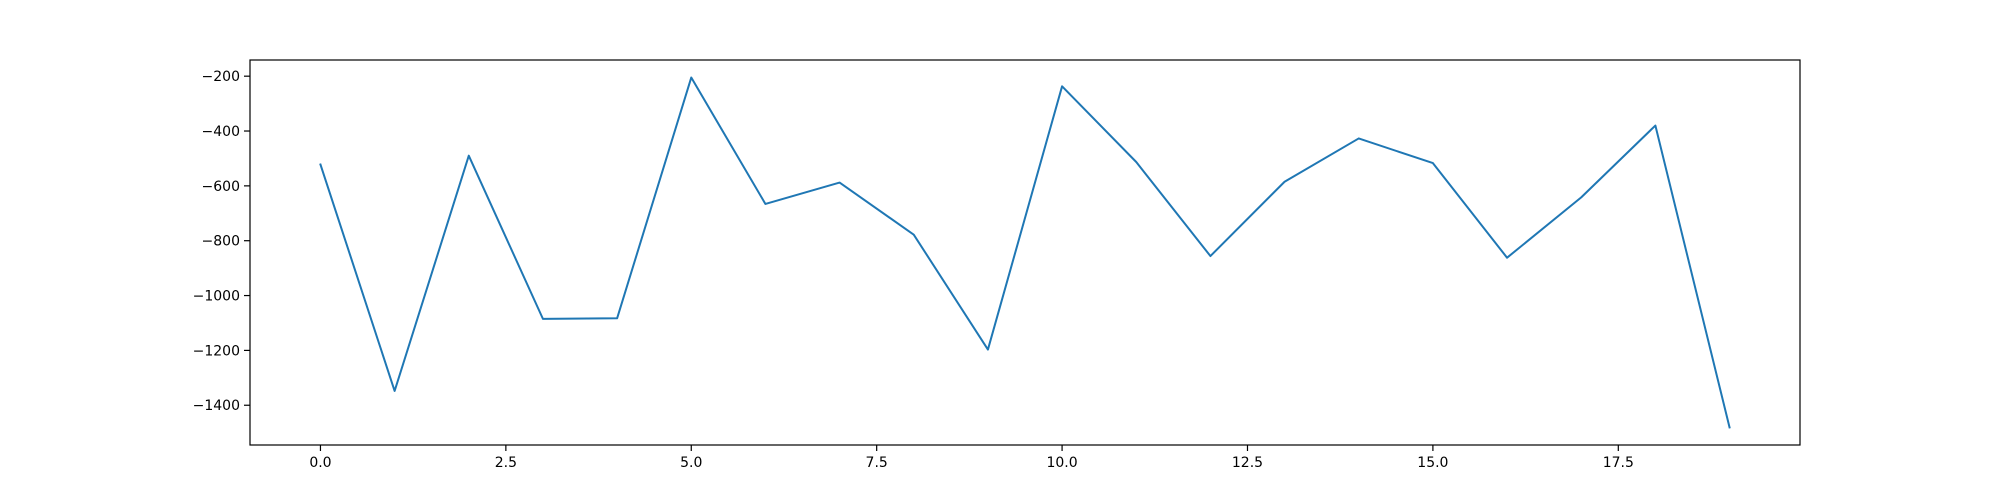 The width and height of the screenshot is (2000, 500). What do you see at coordinates (216, 406) in the screenshot?
I see `y-tick-label: −1400` at bounding box center [216, 406].